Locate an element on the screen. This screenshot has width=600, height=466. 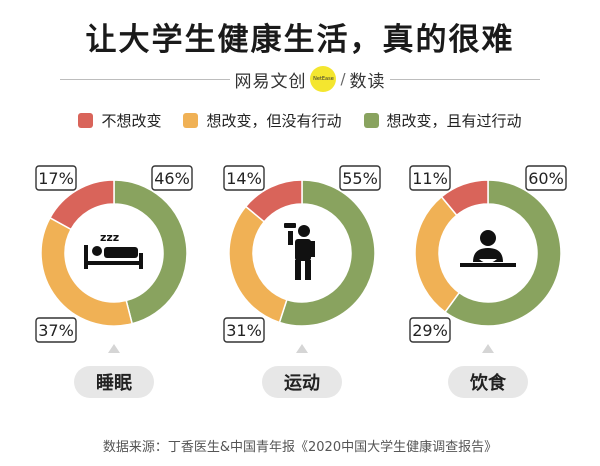
donut-2-label-0: 11% is located at coordinates (430, 178).